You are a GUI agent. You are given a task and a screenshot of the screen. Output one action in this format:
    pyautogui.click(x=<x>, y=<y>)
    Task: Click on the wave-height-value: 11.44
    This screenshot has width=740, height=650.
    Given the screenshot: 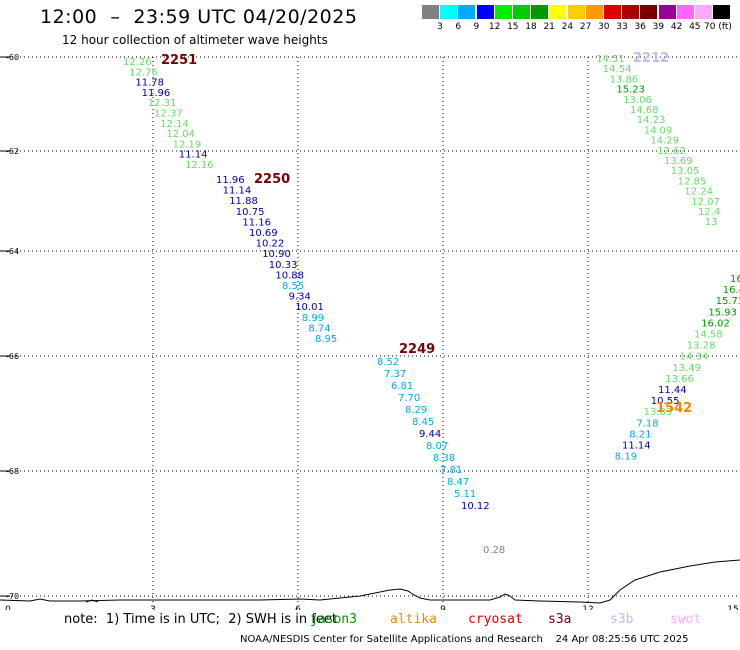 What is the action you would take?
    pyautogui.click(x=672, y=390)
    